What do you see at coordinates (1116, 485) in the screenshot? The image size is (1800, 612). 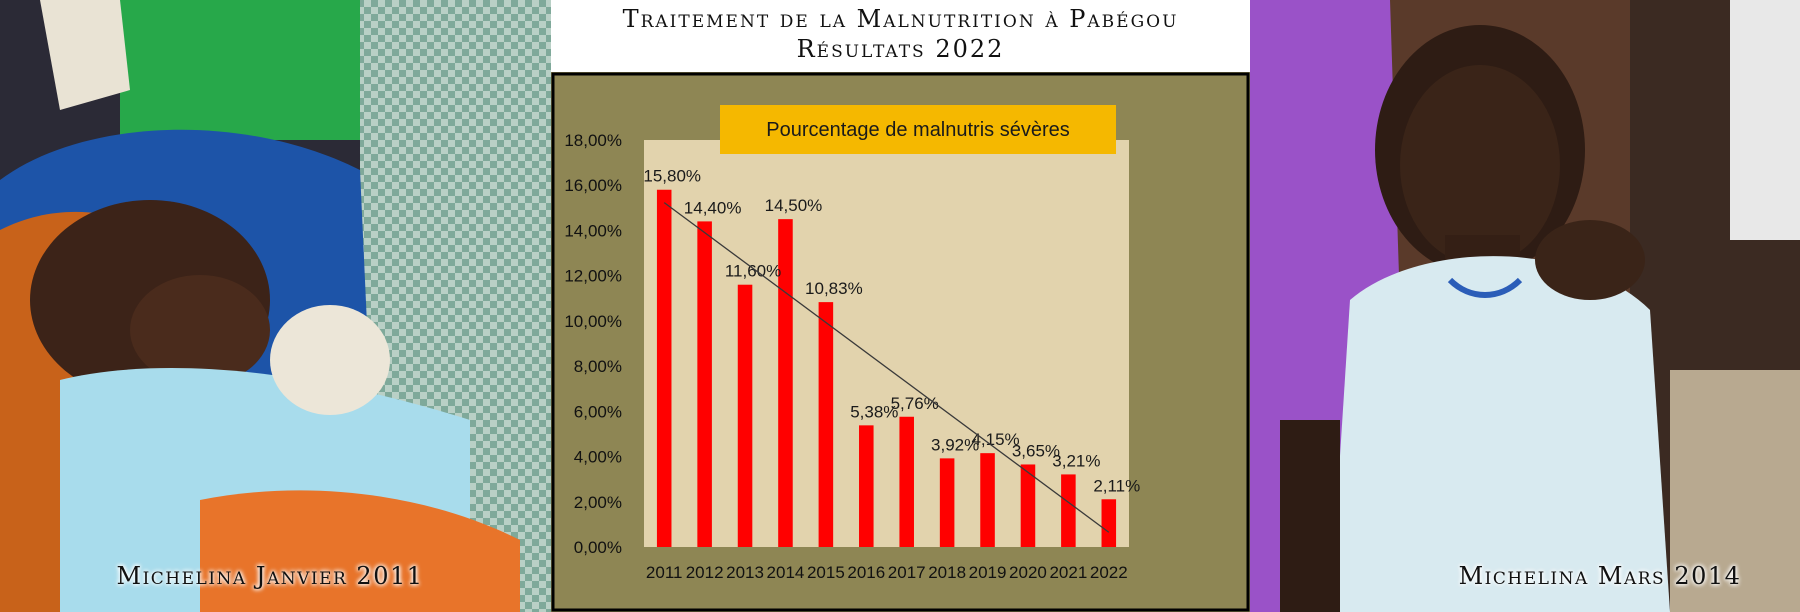 I see `data-label-2022: 2,11%` at bounding box center [1116, 485].